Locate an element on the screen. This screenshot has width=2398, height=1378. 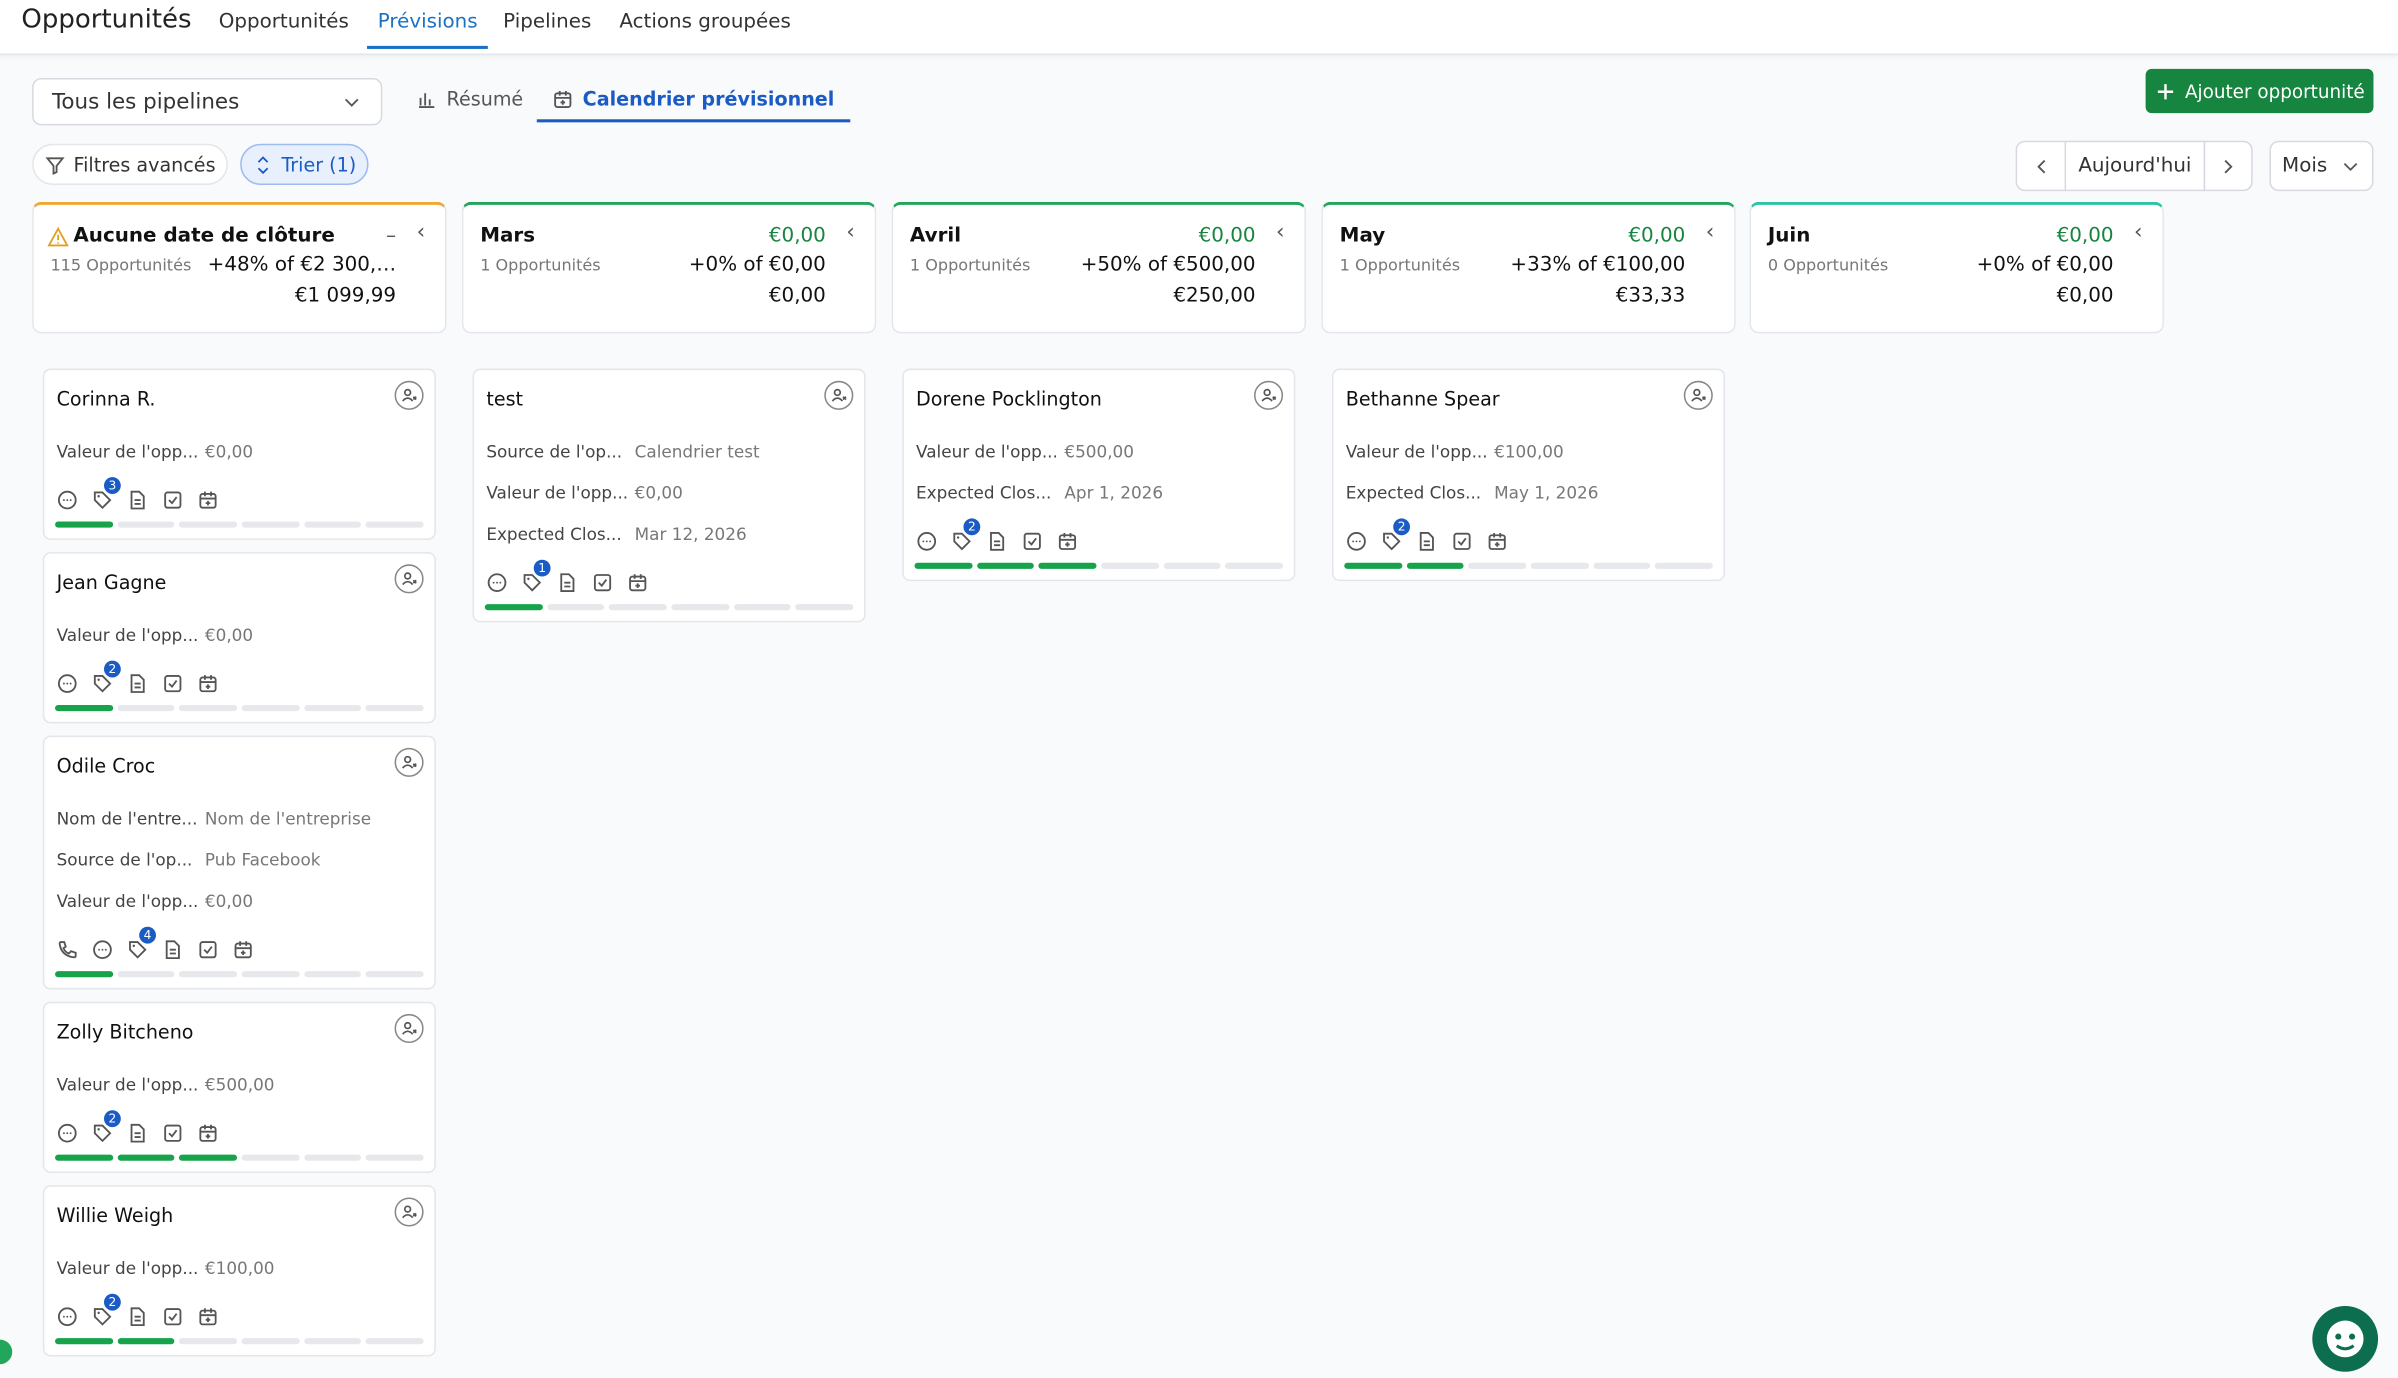
period-select: Mois is located at coordinates (2321, 166).